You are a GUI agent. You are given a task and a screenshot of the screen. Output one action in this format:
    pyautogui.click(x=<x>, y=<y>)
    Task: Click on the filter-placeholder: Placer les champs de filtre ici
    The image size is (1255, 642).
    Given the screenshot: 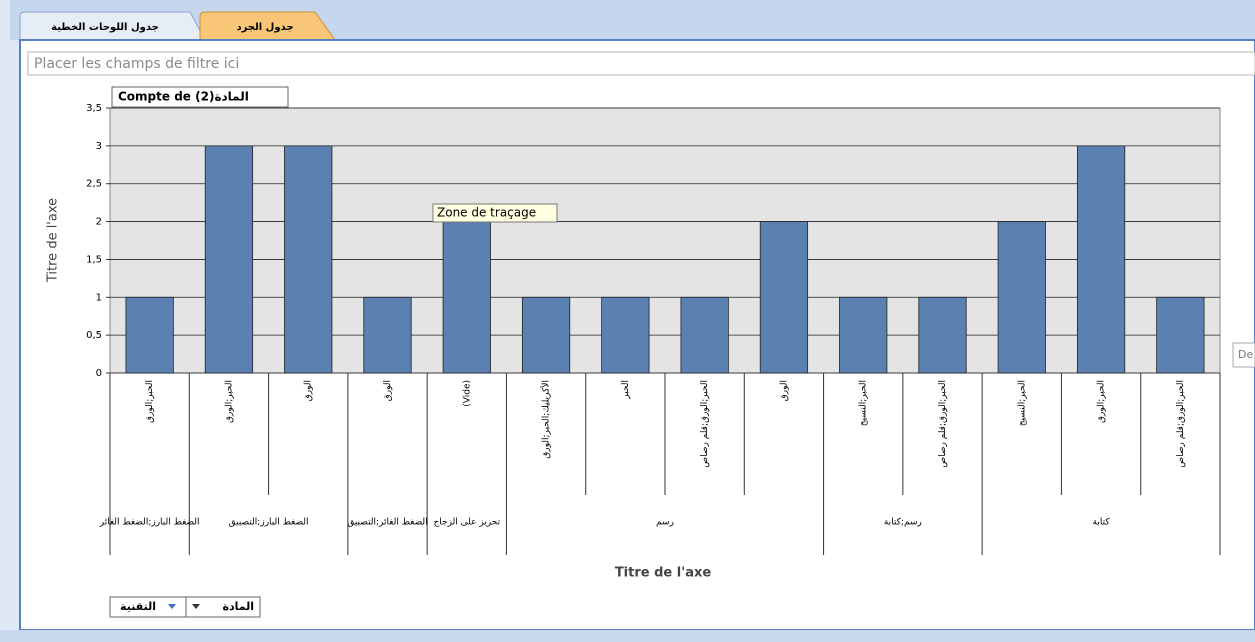 What is the action you would take?
    pyautogui.click(x=136, y=64)
    